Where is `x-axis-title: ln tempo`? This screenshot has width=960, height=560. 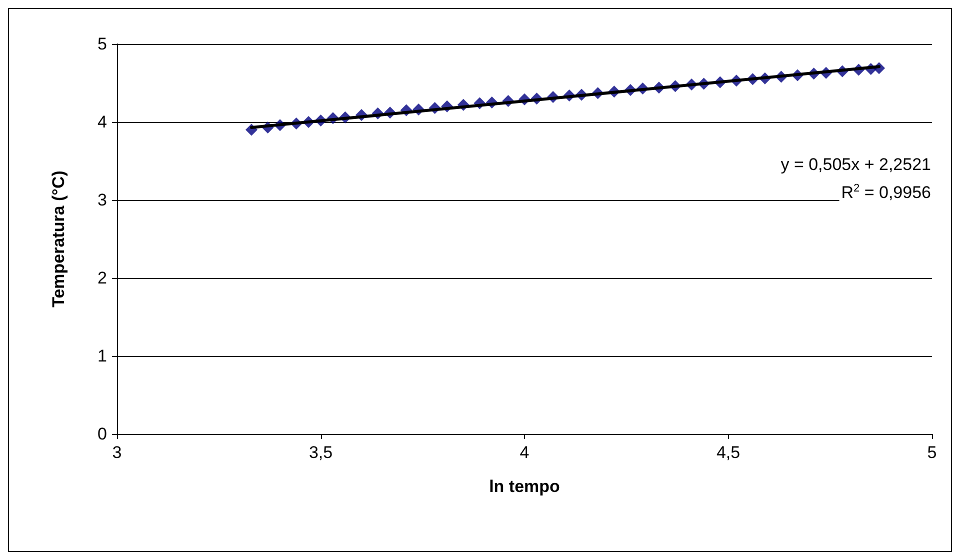 x-axis-title: ln tempo is located at coordinates (524, 486).